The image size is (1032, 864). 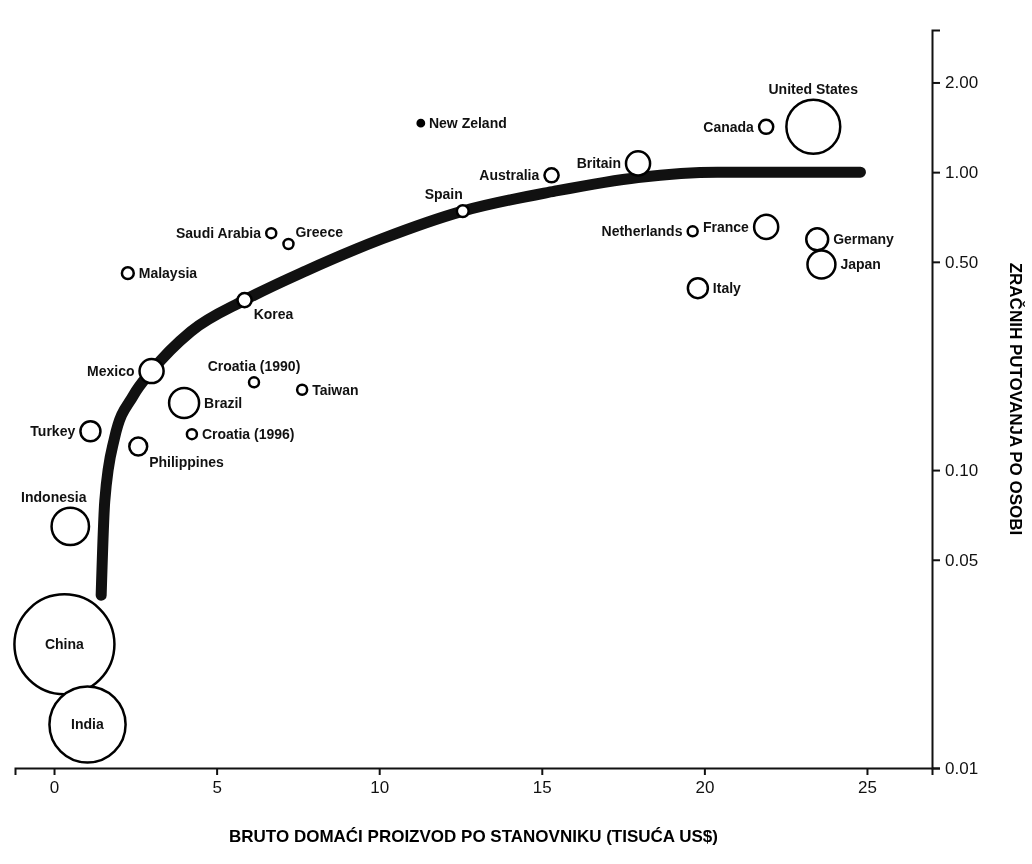 What do you see at coordinates (542, 788) in the screenshot?
I see `x-tick-label: 15` at bounding box center [542, 788].